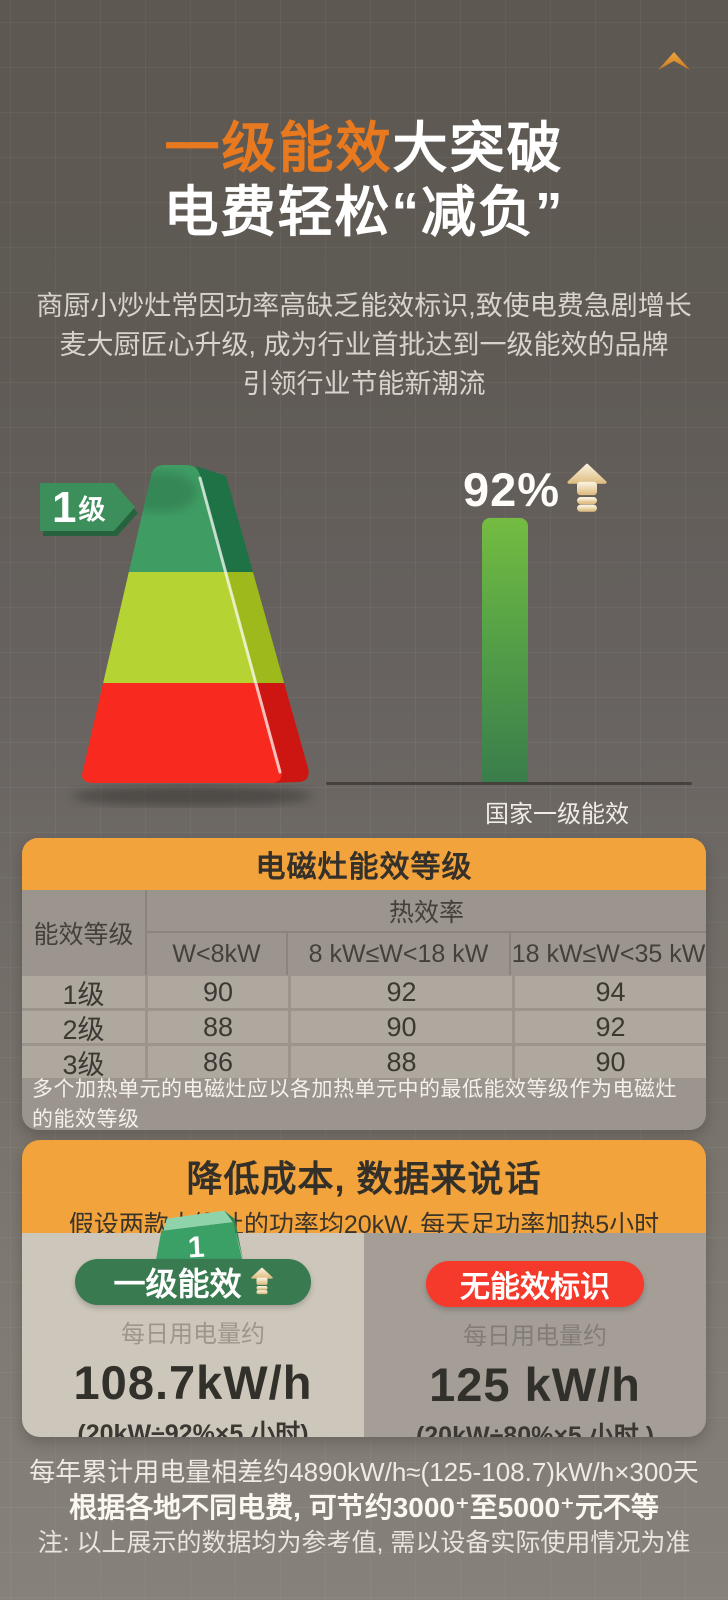  I want to click on mini-badge-text: 1, so click(196, 1248).